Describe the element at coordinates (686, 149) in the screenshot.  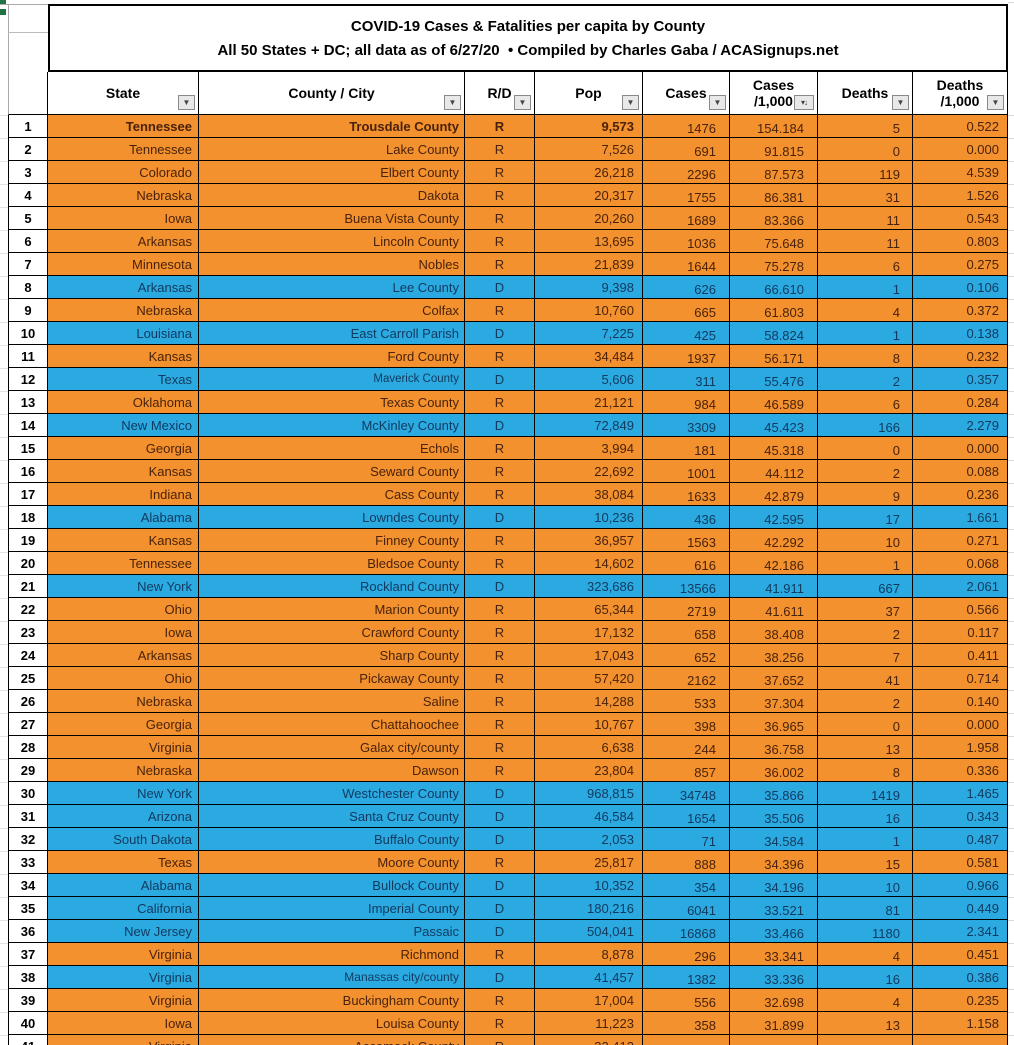
I see `cell-cases: 691` at that location.